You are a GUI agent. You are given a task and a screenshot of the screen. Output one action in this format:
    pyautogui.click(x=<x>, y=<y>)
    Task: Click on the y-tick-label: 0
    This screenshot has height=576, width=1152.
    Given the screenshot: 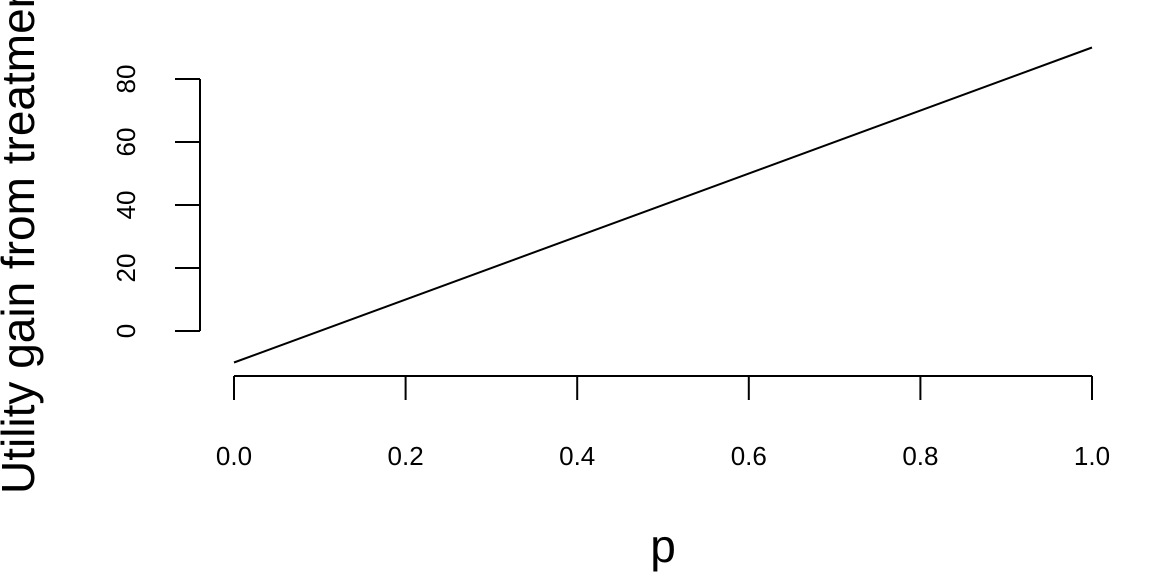 What is the action you would take?
    pyautogui.click(x=126, y=331)
    